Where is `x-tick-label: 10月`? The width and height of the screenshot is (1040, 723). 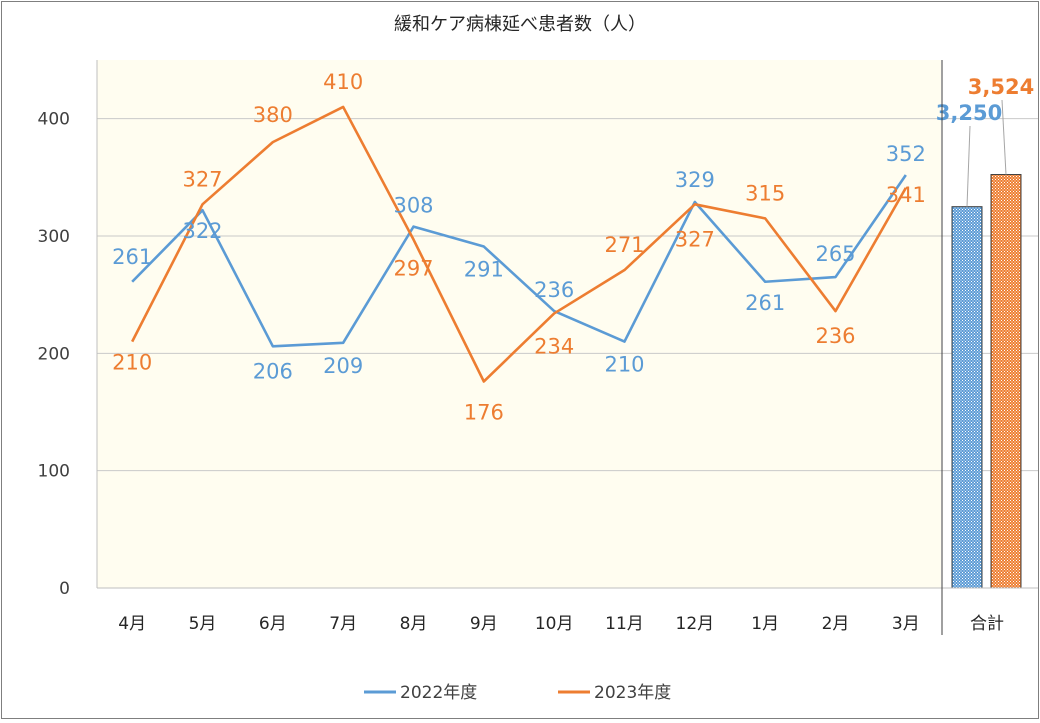
x-tick-label: 10月 is located at coordinates (554, 624).